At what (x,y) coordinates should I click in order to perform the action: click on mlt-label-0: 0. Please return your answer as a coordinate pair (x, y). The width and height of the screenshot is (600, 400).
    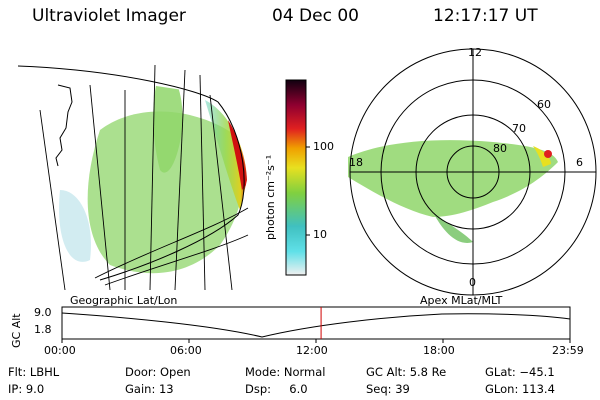
    Looking at the image, I should click on (472, 282).